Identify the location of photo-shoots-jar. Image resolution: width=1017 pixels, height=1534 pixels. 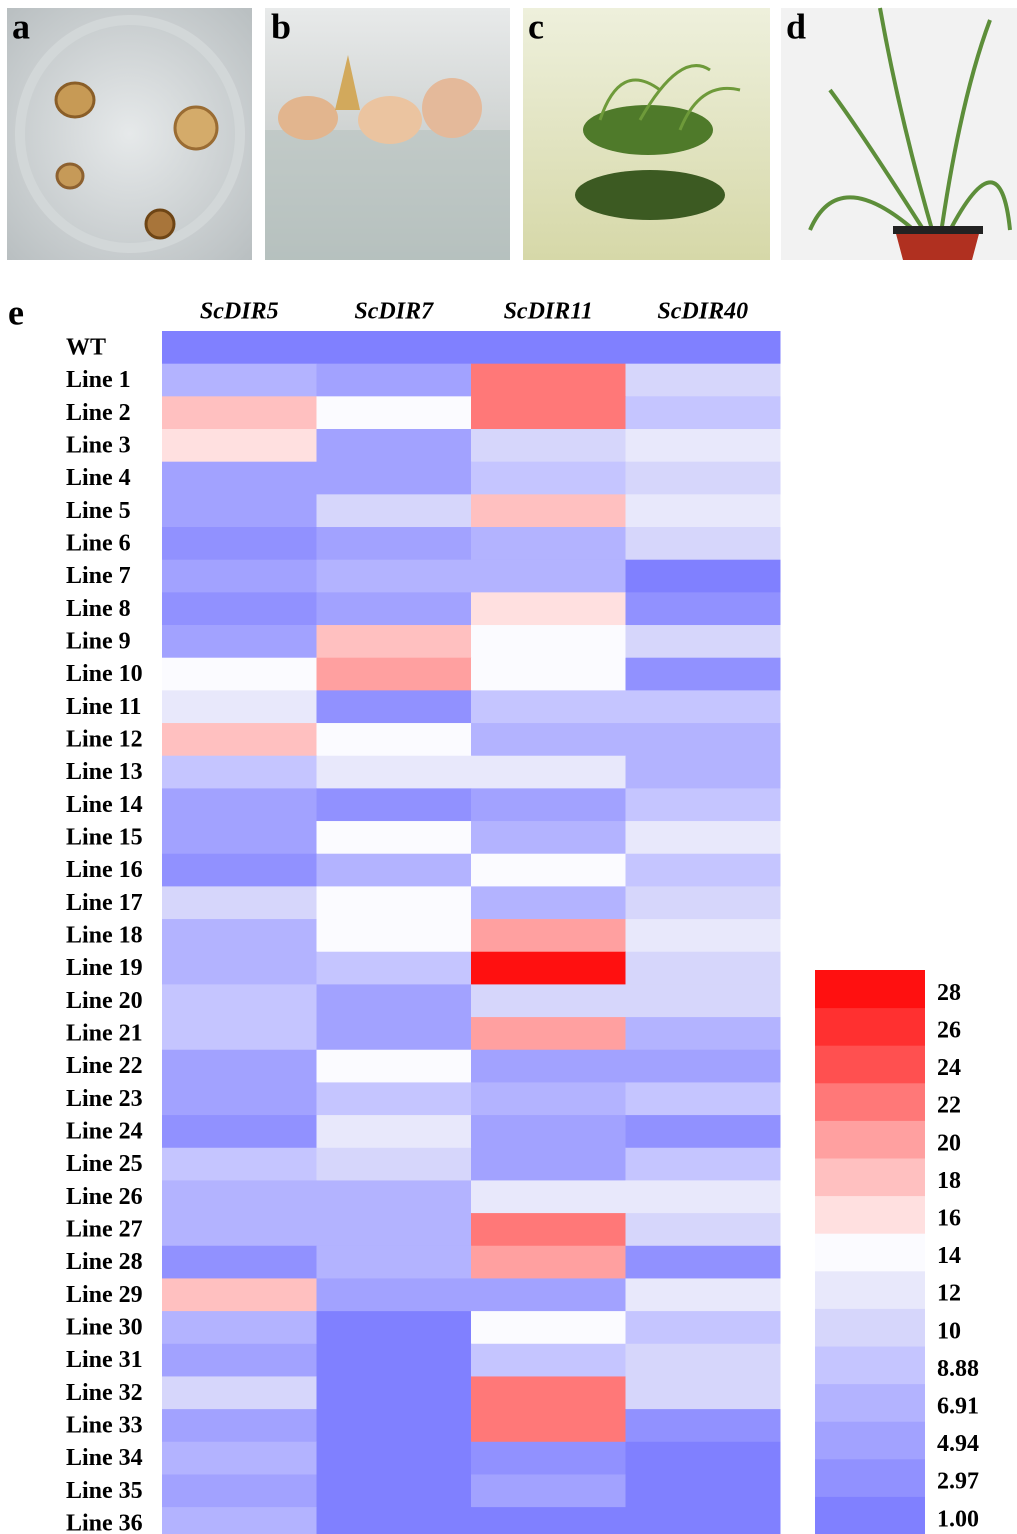
(646, 134).